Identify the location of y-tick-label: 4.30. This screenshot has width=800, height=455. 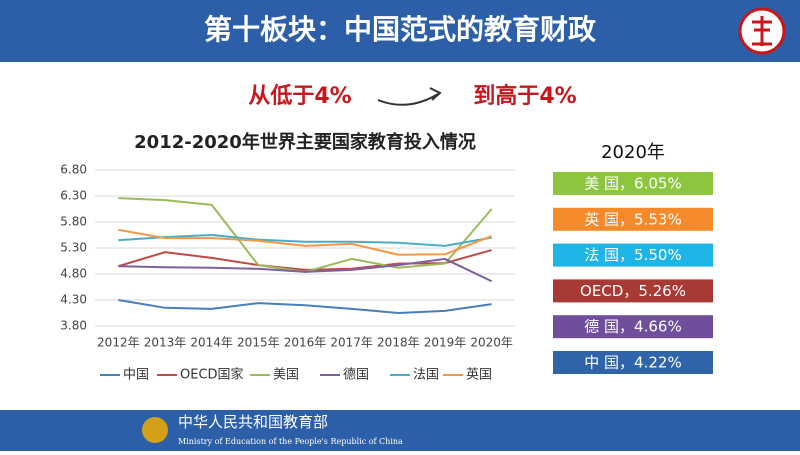
(73, 300).